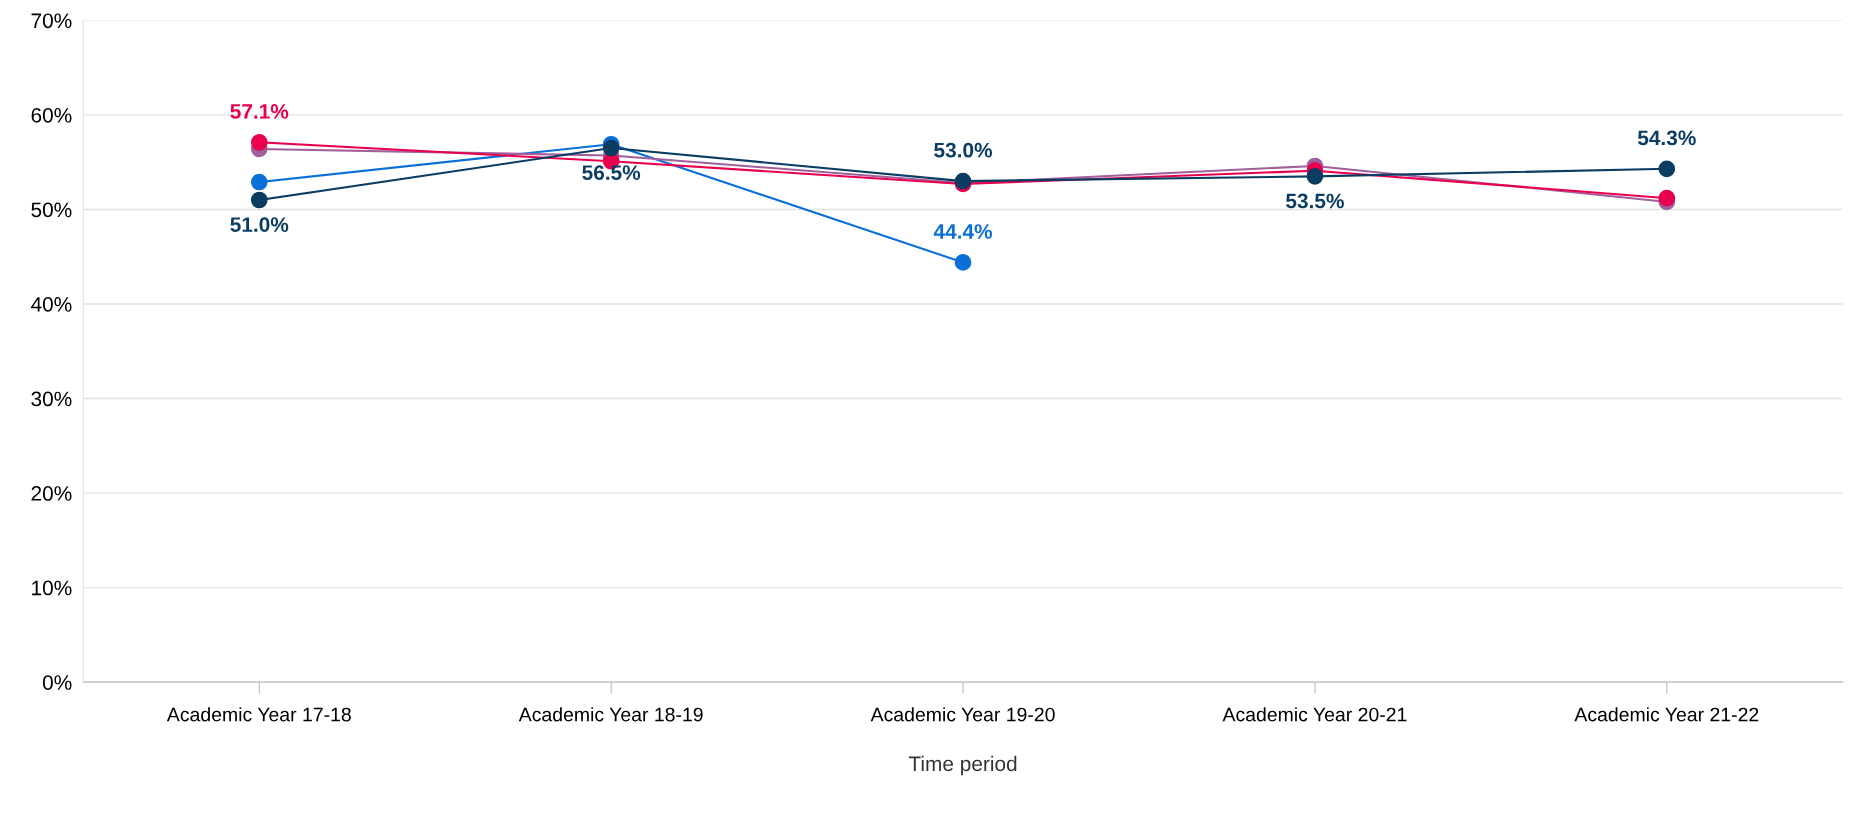 This screenshot has width=1852, height=815. Describe the element at coordinates (57, 682) in the screenshot. I see `y-tick-label: 0%` at that location.